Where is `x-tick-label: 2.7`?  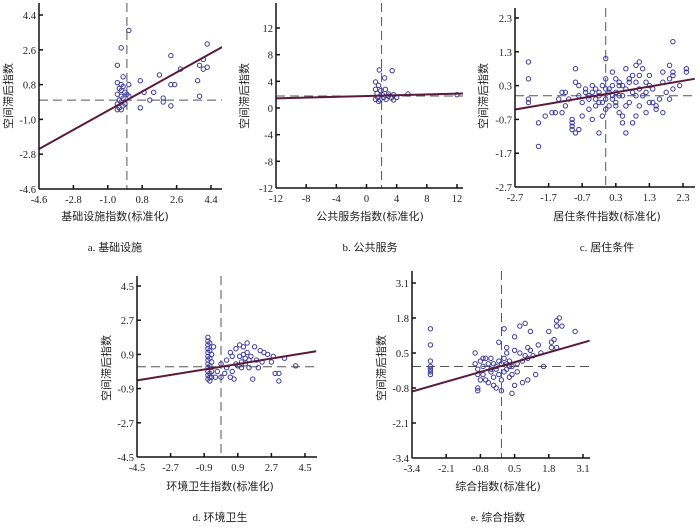 x-tick-label: 2.7 is located at coordinates (271, 468).